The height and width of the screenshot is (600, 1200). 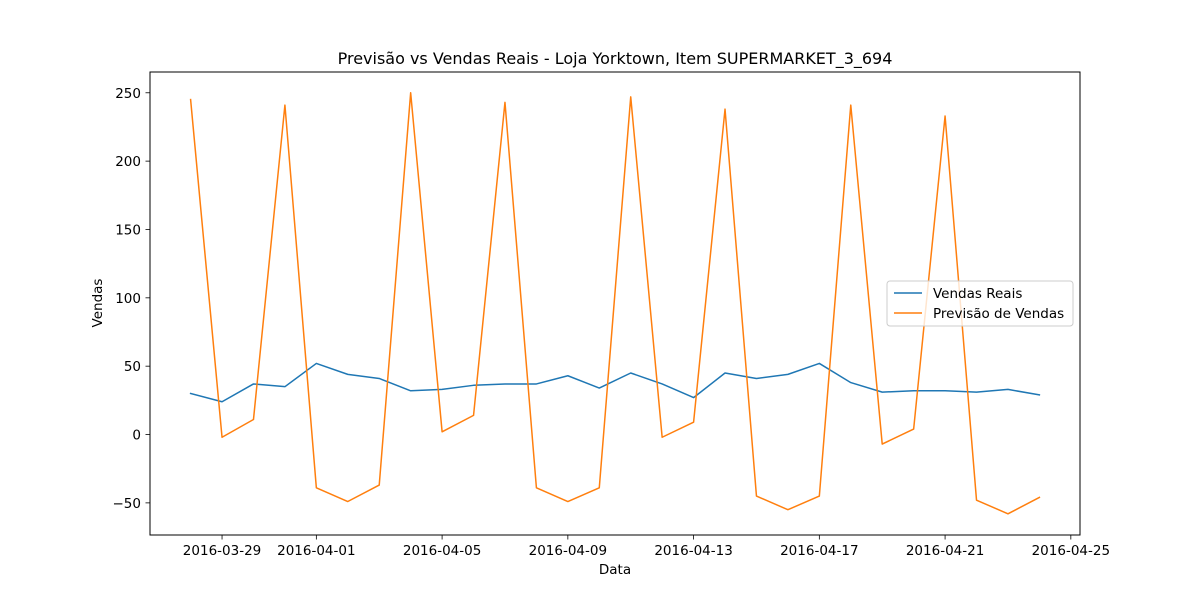 I want to click on x-tick-label: 2016-04-17, so click(x=819, y=551).